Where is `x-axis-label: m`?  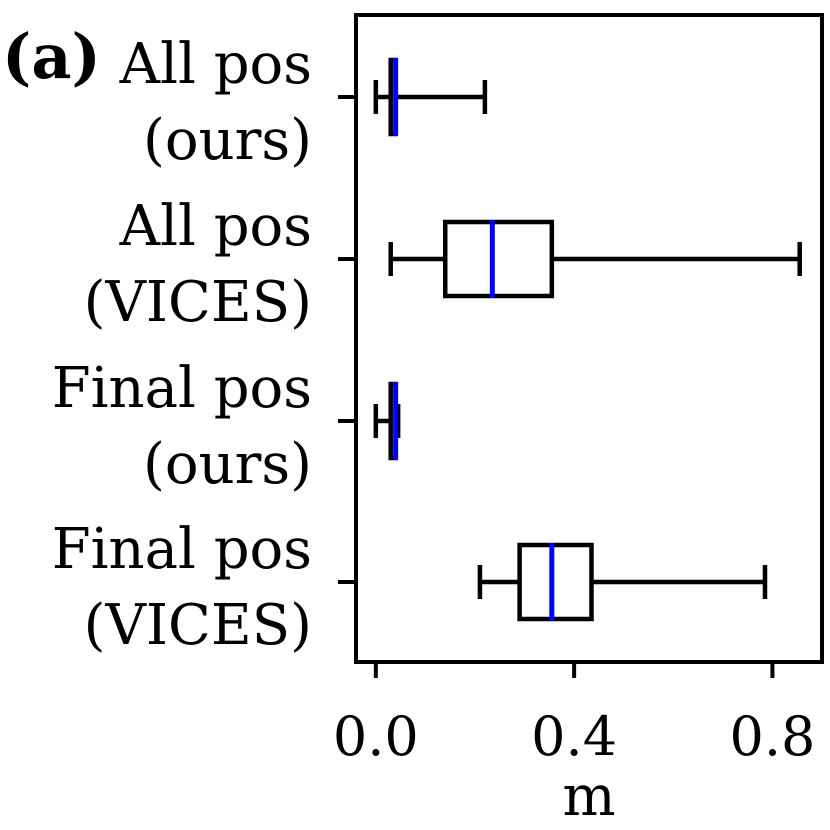
x-axis-label: m is located at coordinates (588, 796).